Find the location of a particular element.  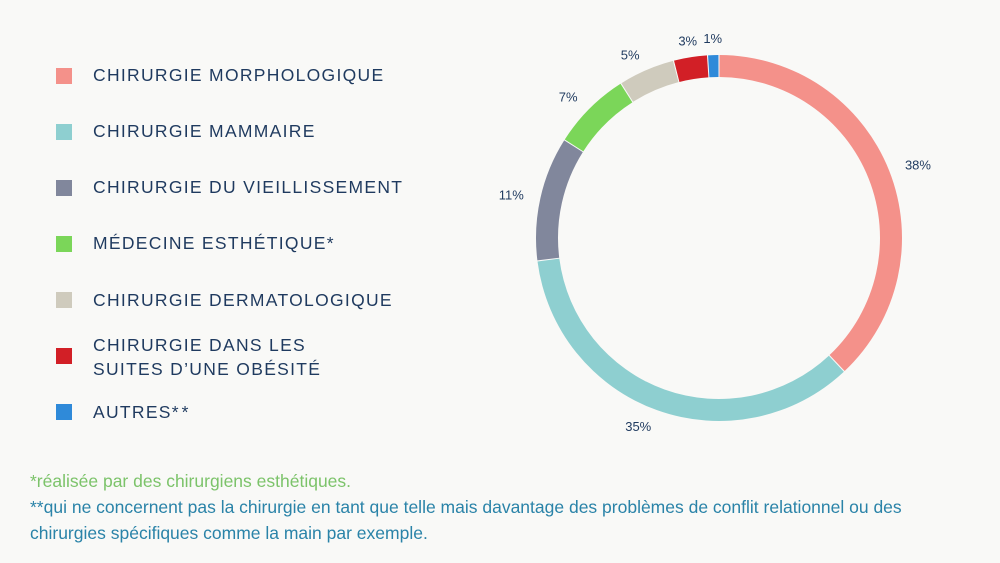

data-label: 3% is located at coordinates (687, 40).